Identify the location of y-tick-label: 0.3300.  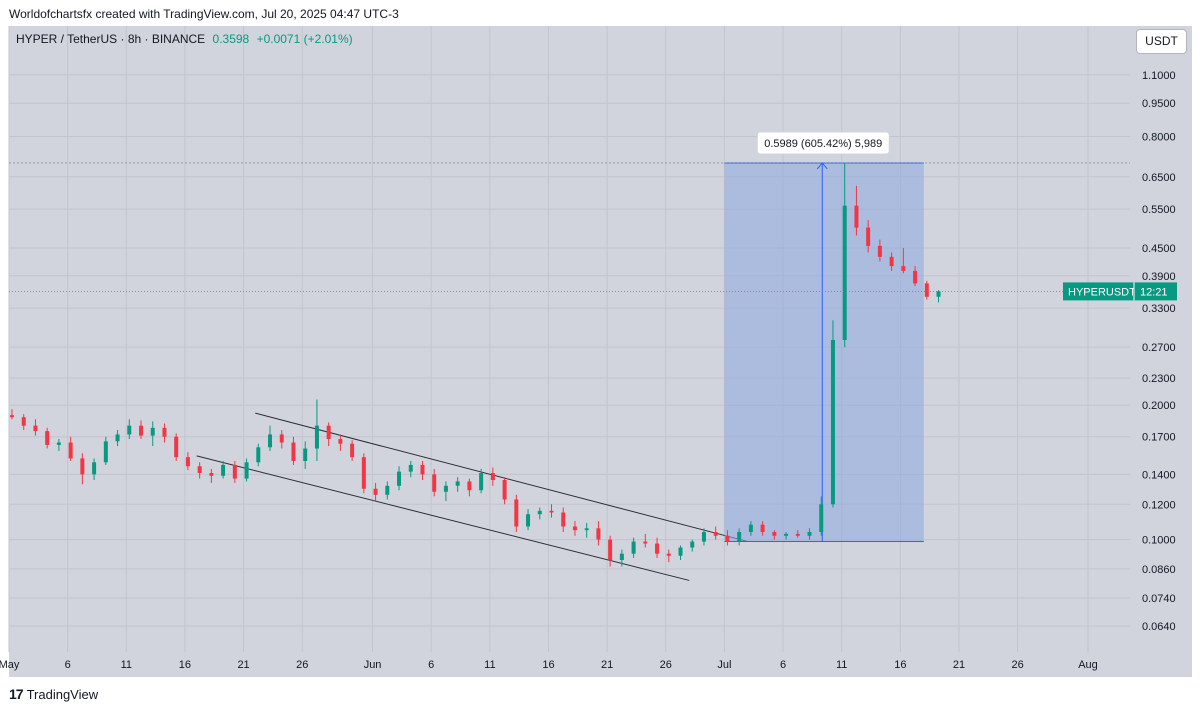
(1159, 309).